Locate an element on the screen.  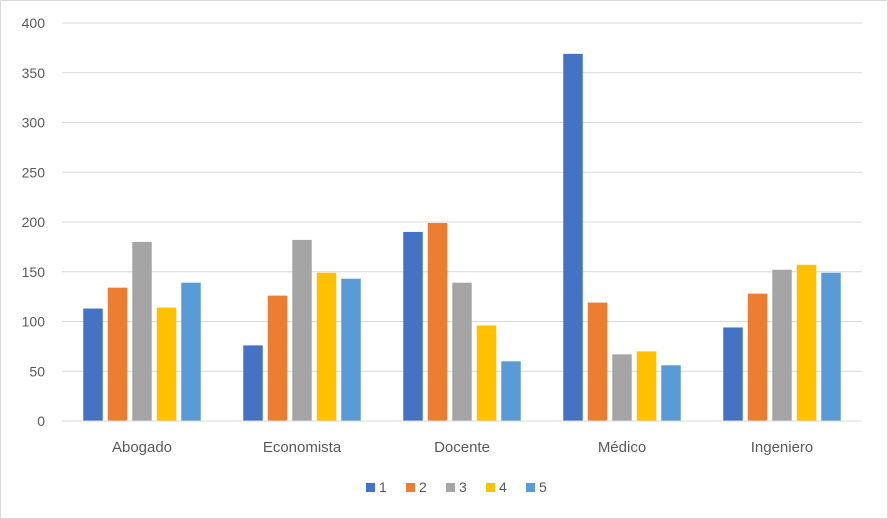
y-tick-label: 200 is located at coordinates (34, 222).